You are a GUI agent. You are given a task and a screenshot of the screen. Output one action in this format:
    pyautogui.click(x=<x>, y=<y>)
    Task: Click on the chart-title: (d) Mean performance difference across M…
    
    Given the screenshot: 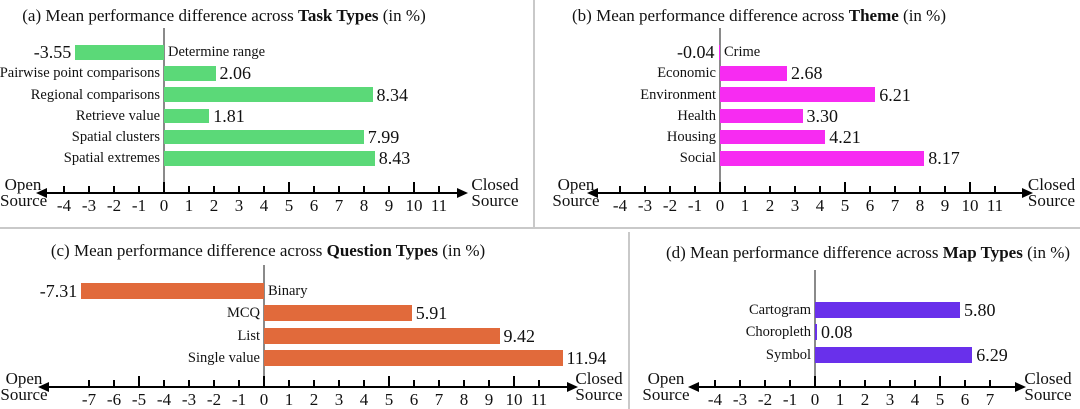 What is the action you would take?
    pyautogui.click(x=868, y=253)
    